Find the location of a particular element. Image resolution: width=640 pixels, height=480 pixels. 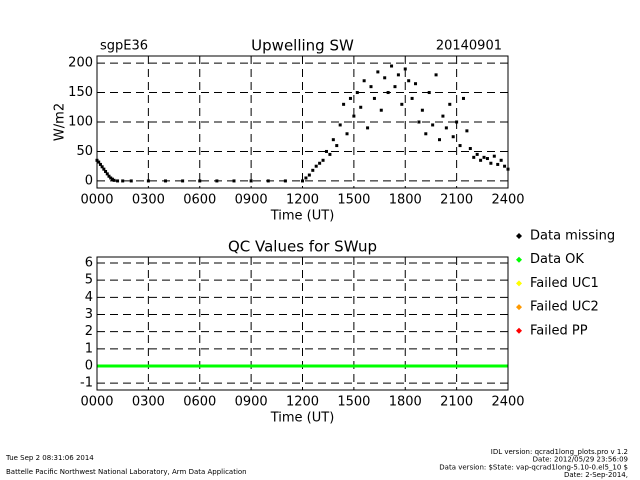

date-label: 20140901 is located at coordinates (469, 46).